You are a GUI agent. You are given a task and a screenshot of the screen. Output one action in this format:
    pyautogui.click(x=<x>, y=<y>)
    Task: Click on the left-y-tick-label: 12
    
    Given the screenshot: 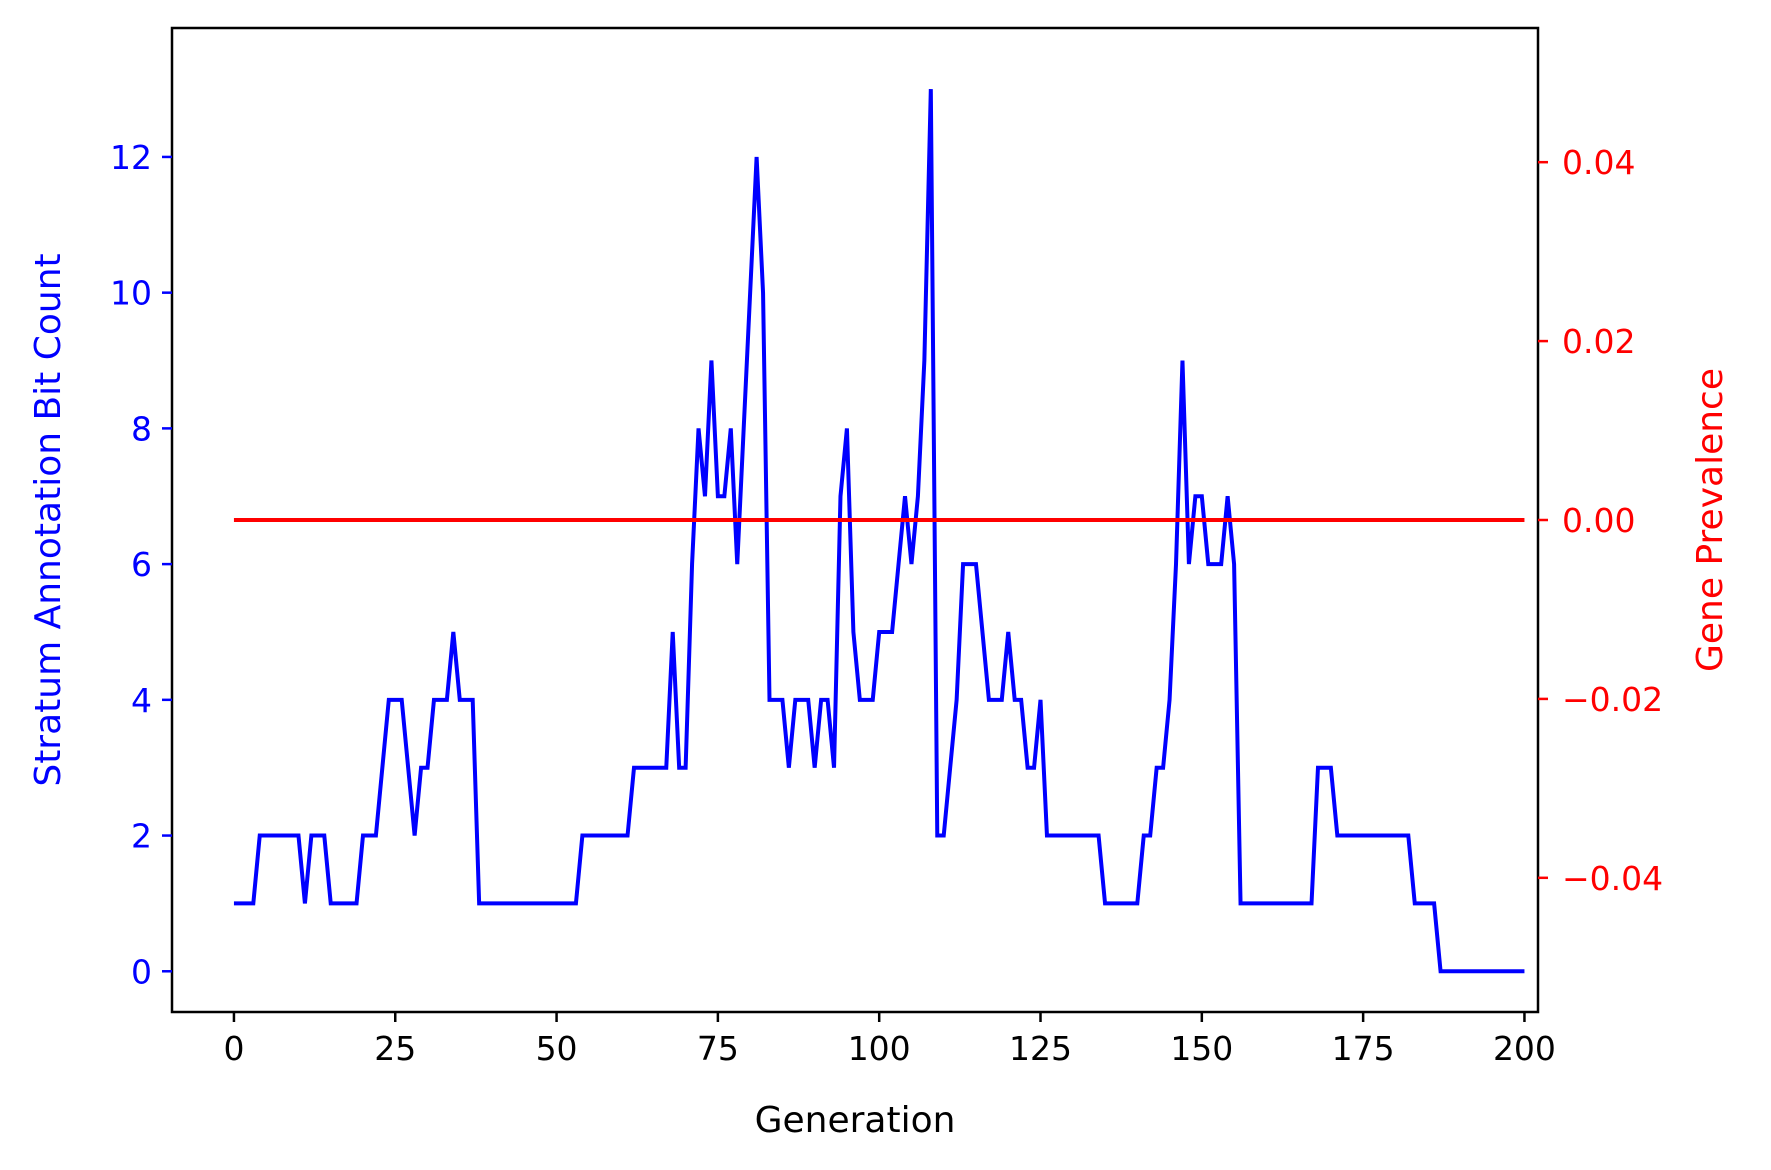 What is the action you would take?
    pyautogui.click(x=131, y=157)
    